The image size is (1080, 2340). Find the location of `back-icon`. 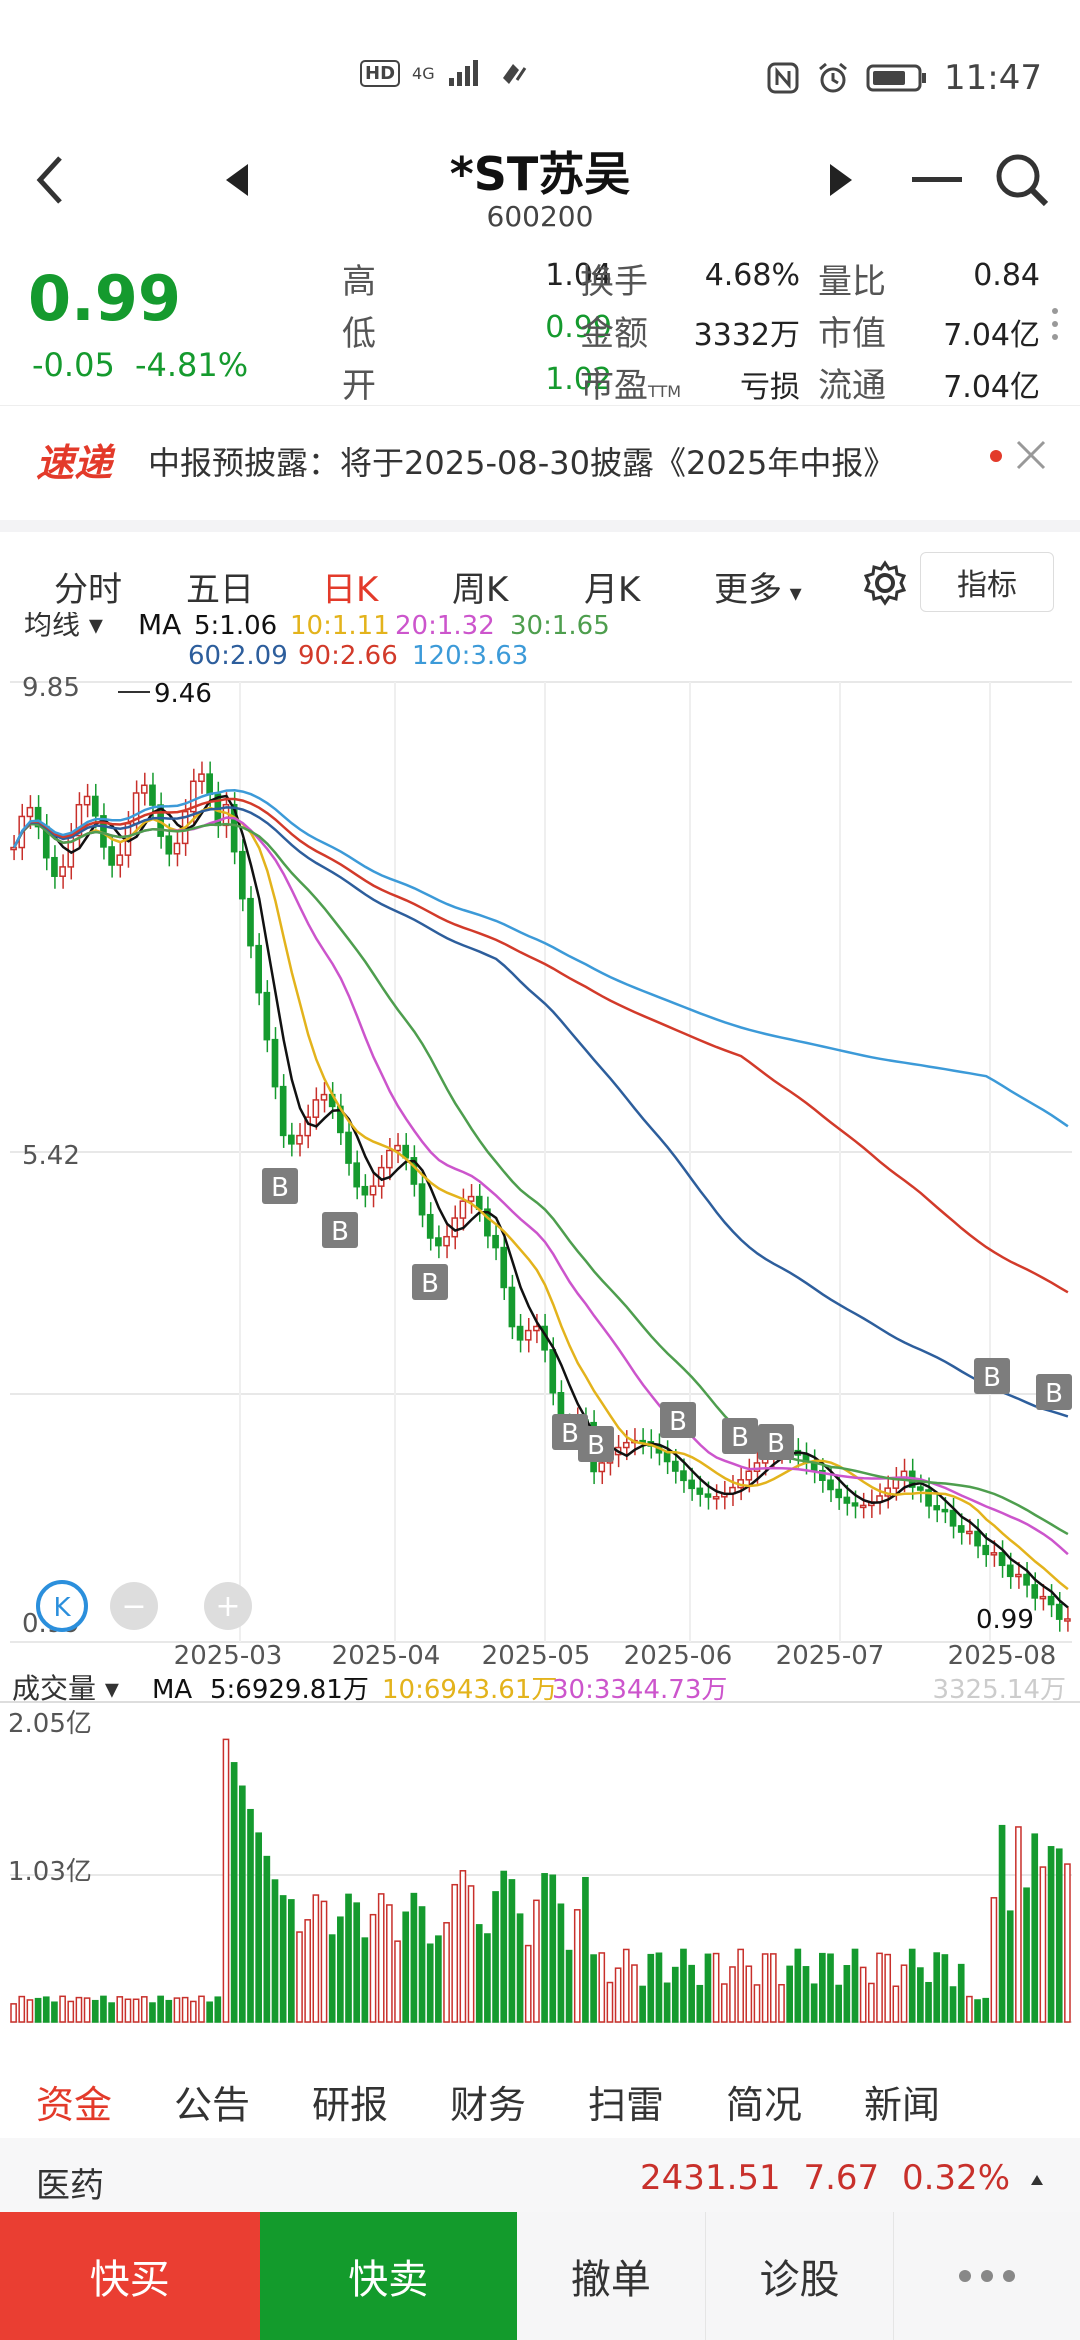

back-icon is located at coordinates (49, 180).